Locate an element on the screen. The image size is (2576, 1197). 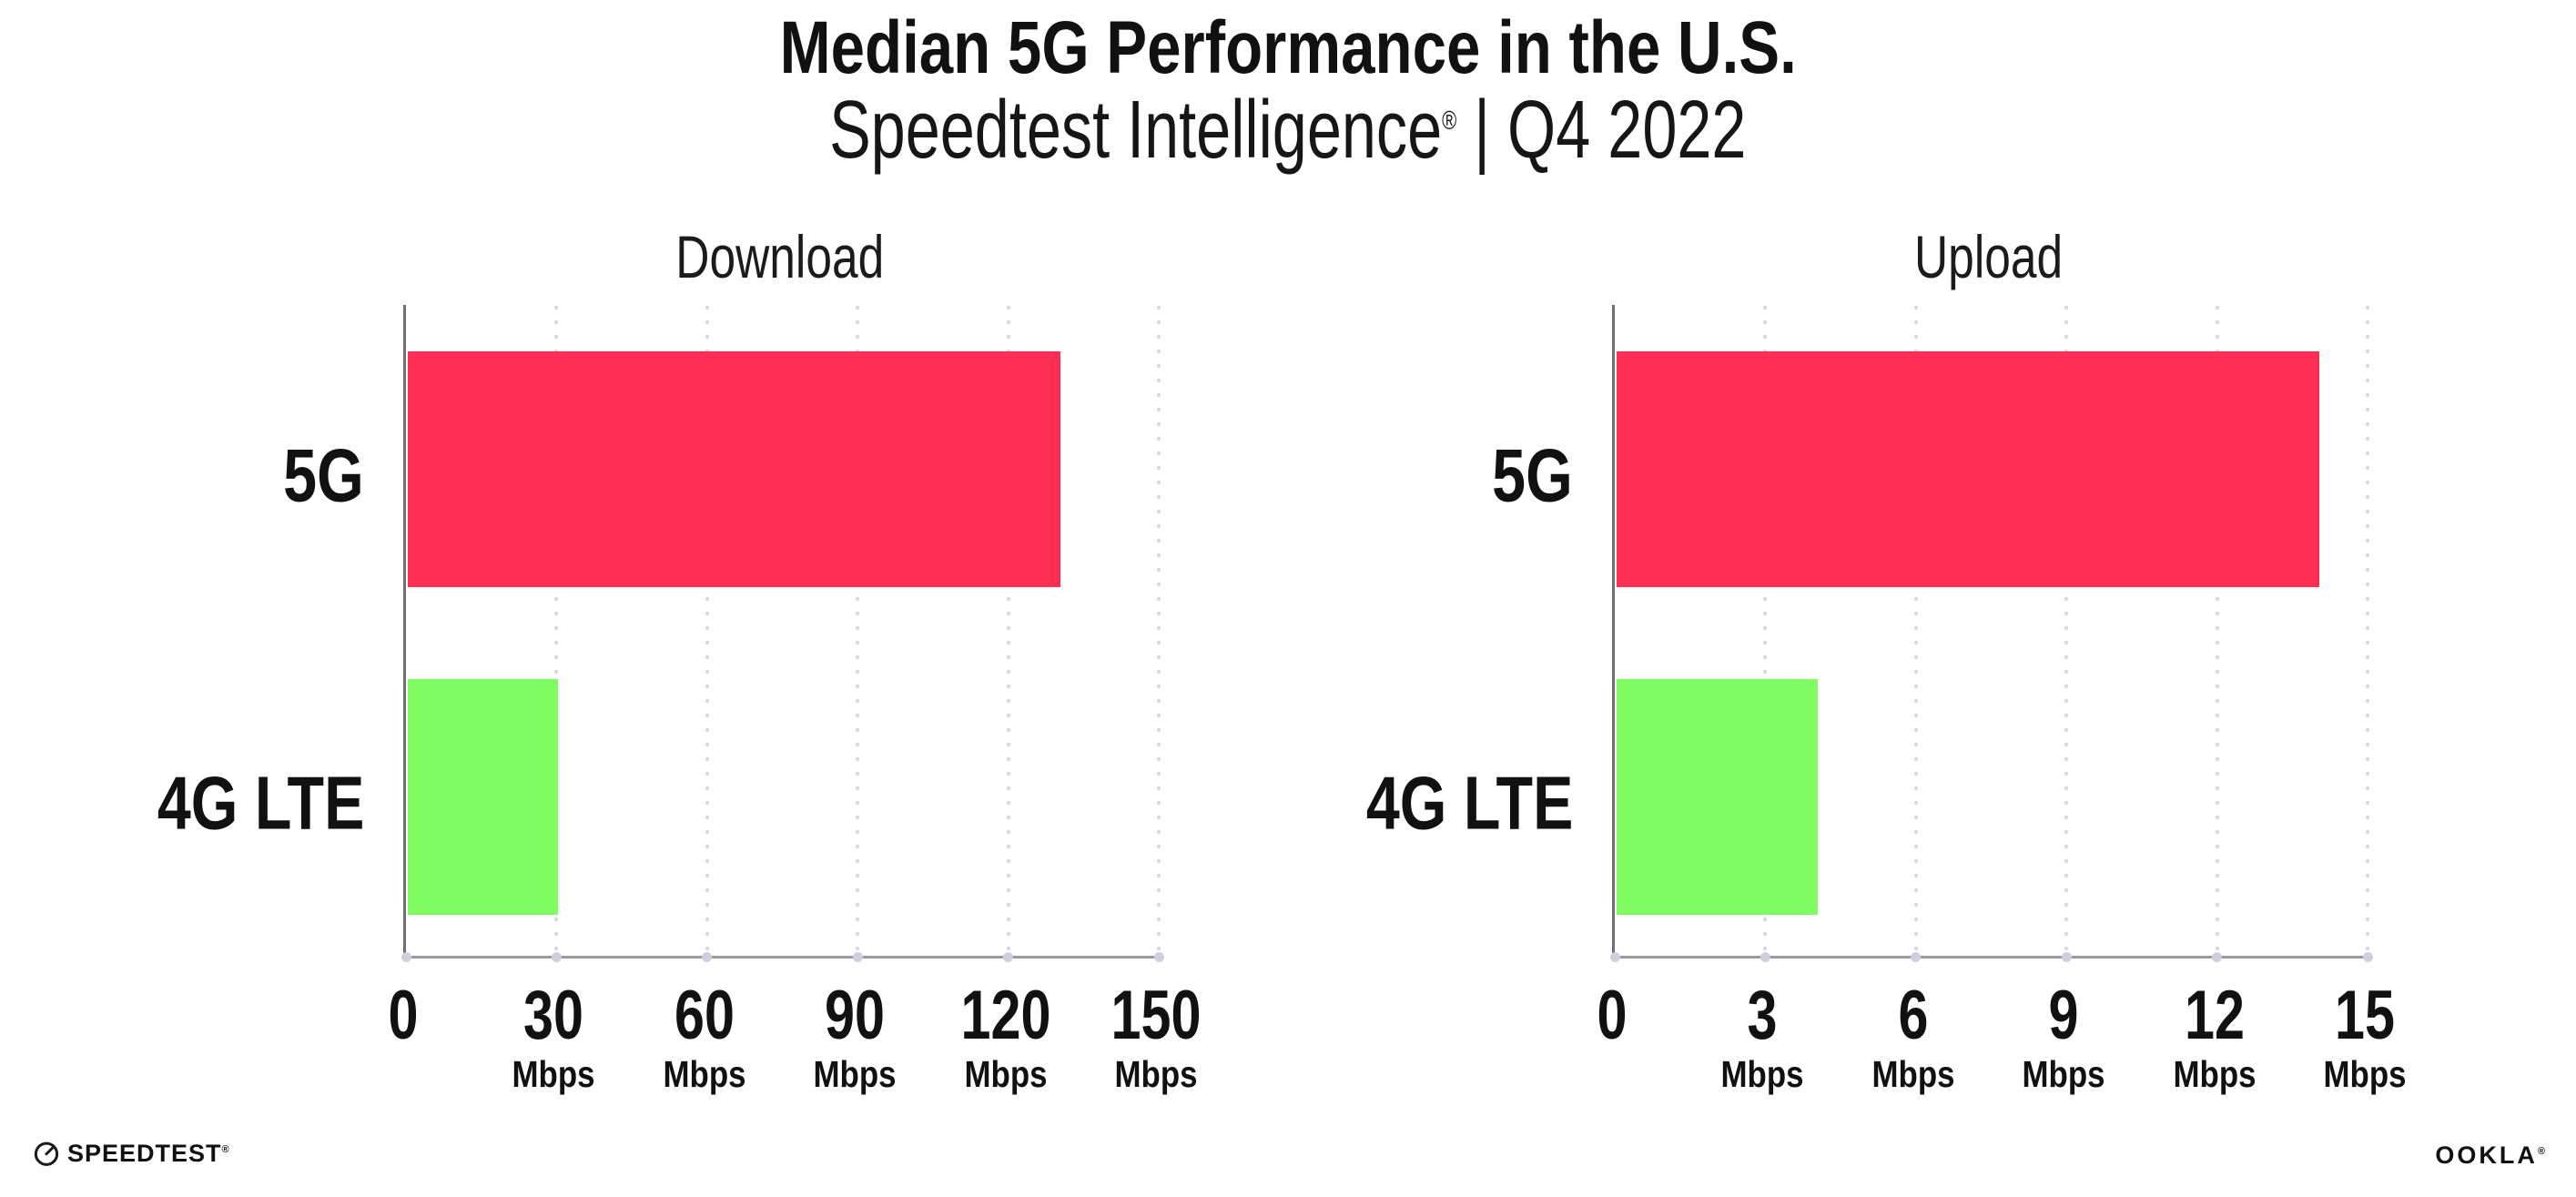
tick-label-download-30: 30 is located at coordinates (553, 1015).